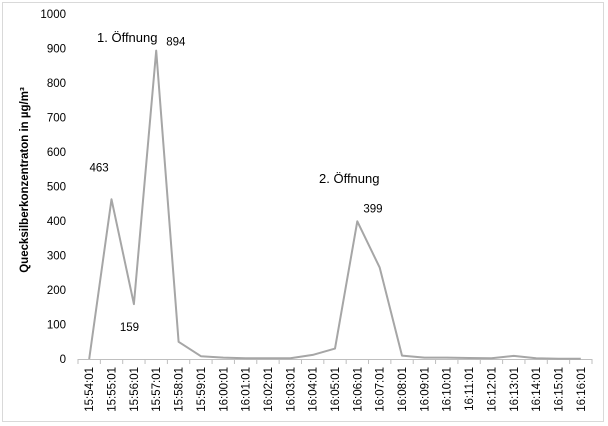 The image size is (608, 426). What do you see at coordinates (403, 389) in the screenshot?
I see `x-tick-label: 16:08:01` at bounding box center [403, 389].